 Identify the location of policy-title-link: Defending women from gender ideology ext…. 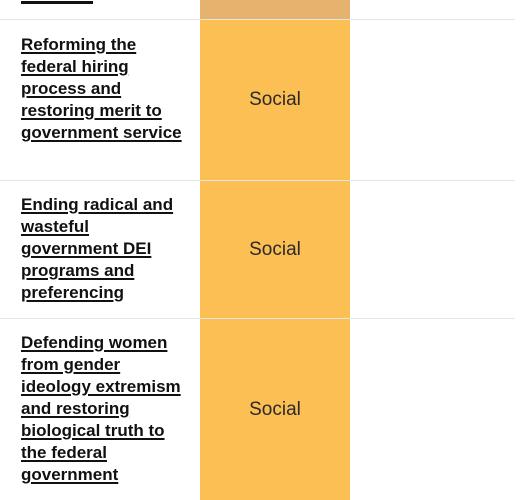
(101, 408).